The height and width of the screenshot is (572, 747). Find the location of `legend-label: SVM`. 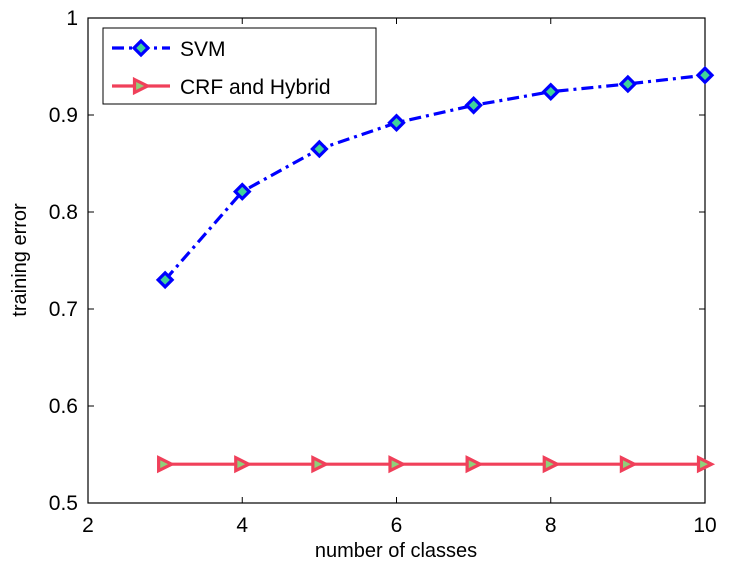

legend-label: SVM is located at coordinates (203, 49).